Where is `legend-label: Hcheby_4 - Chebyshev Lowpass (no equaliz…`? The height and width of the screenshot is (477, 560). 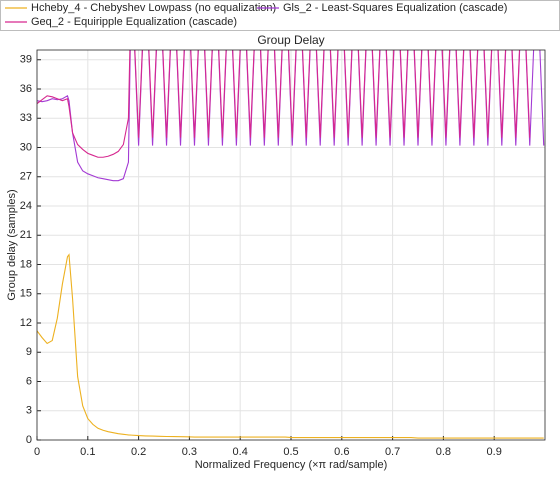
legend-label: Hcheby_4 - Chebyshev Lowpass (no equaliz… is located at coordinates (153, 8).